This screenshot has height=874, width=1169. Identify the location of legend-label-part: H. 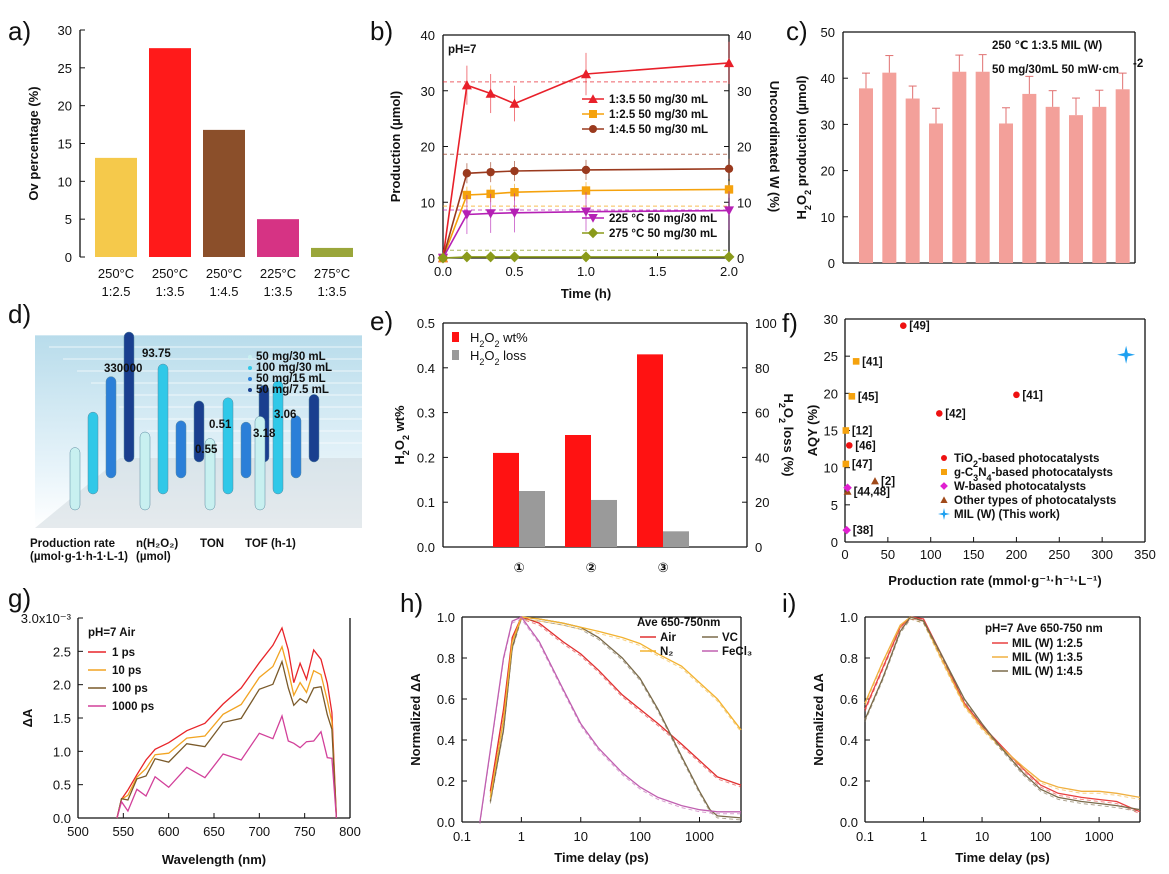
(474, 337).